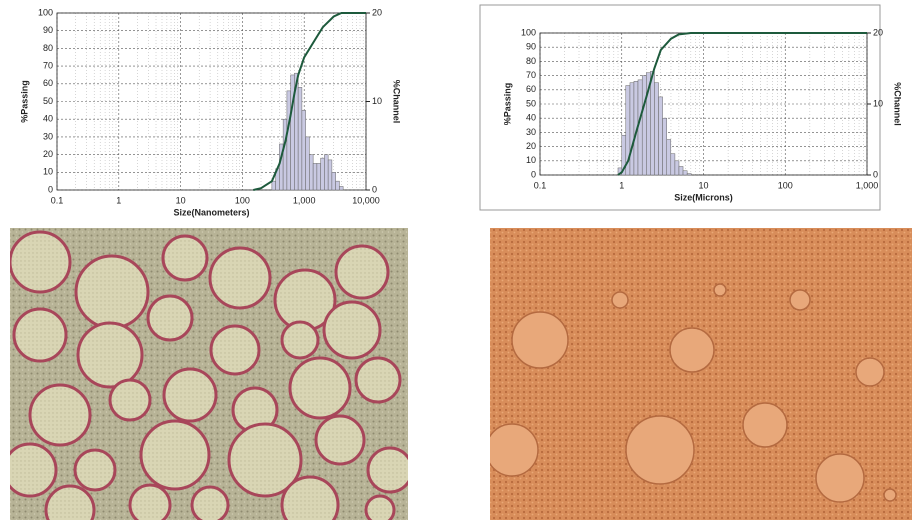 Image resolution: width=924 pixels, height=527 pixels. What do you see at coordinates (540, 185) in the screenshot?
I see `x-tick-label: 0.1` at bounding box center [540, 185].